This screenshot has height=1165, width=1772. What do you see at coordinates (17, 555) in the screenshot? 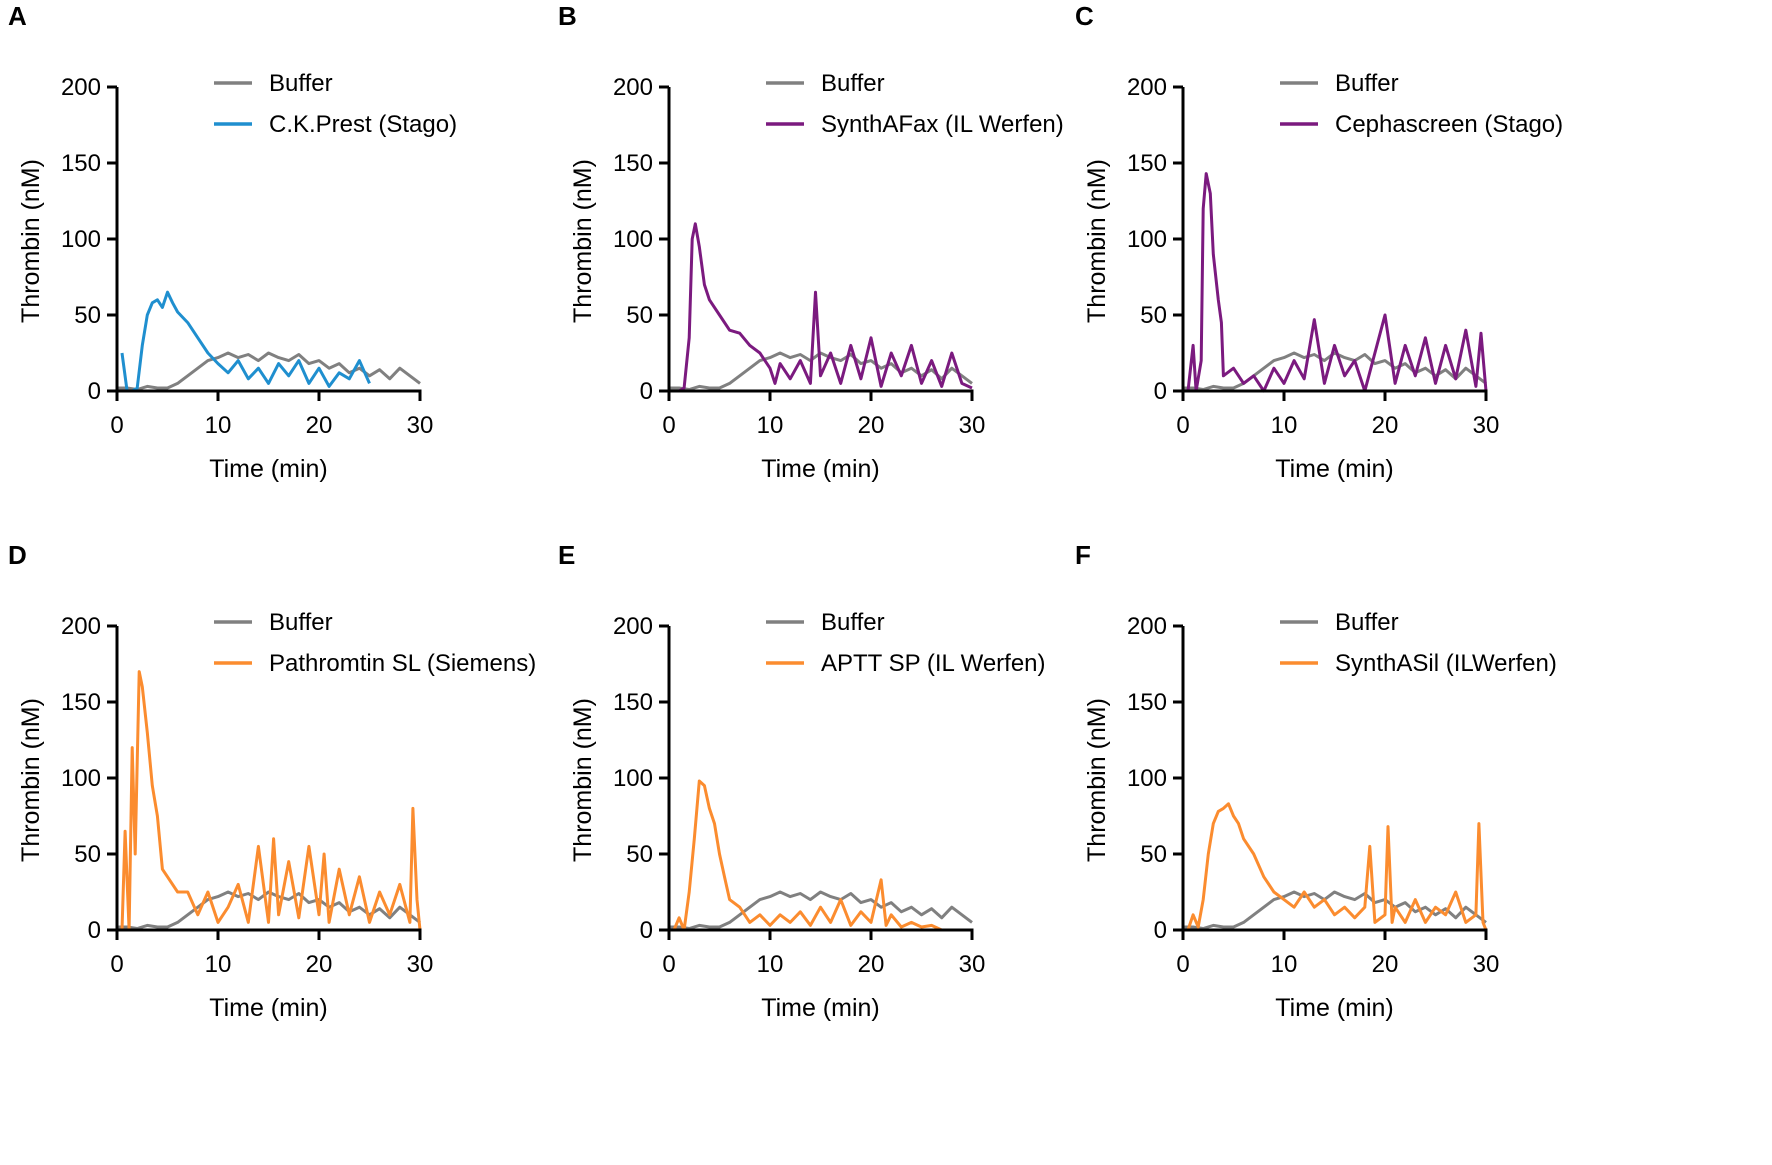
I see `panel-letter: D` at bounding box center [17, 555].